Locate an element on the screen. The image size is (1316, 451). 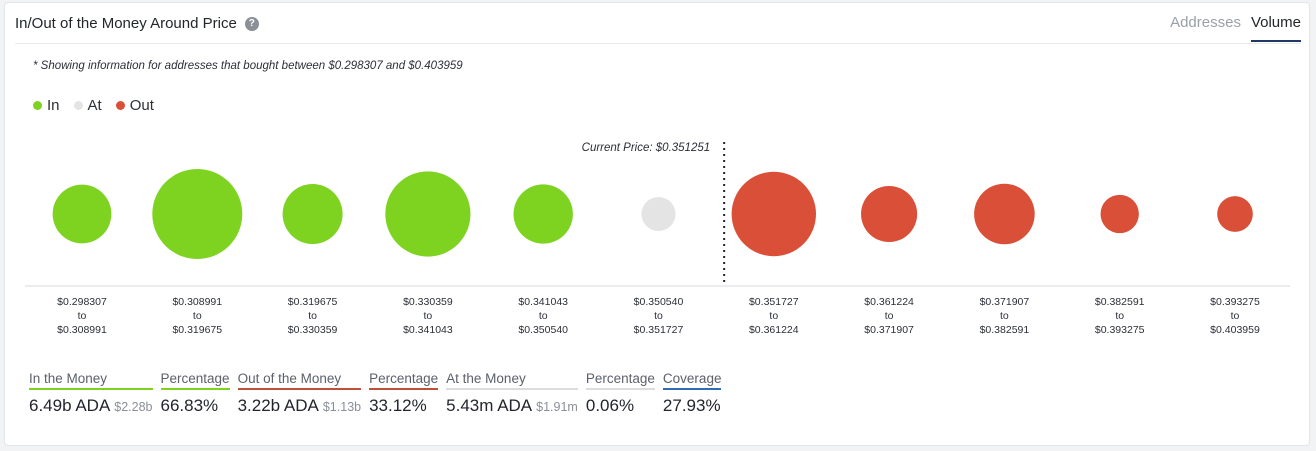
current-price-label: Current Price: $0.351251 is located at coordinates (646, 148).